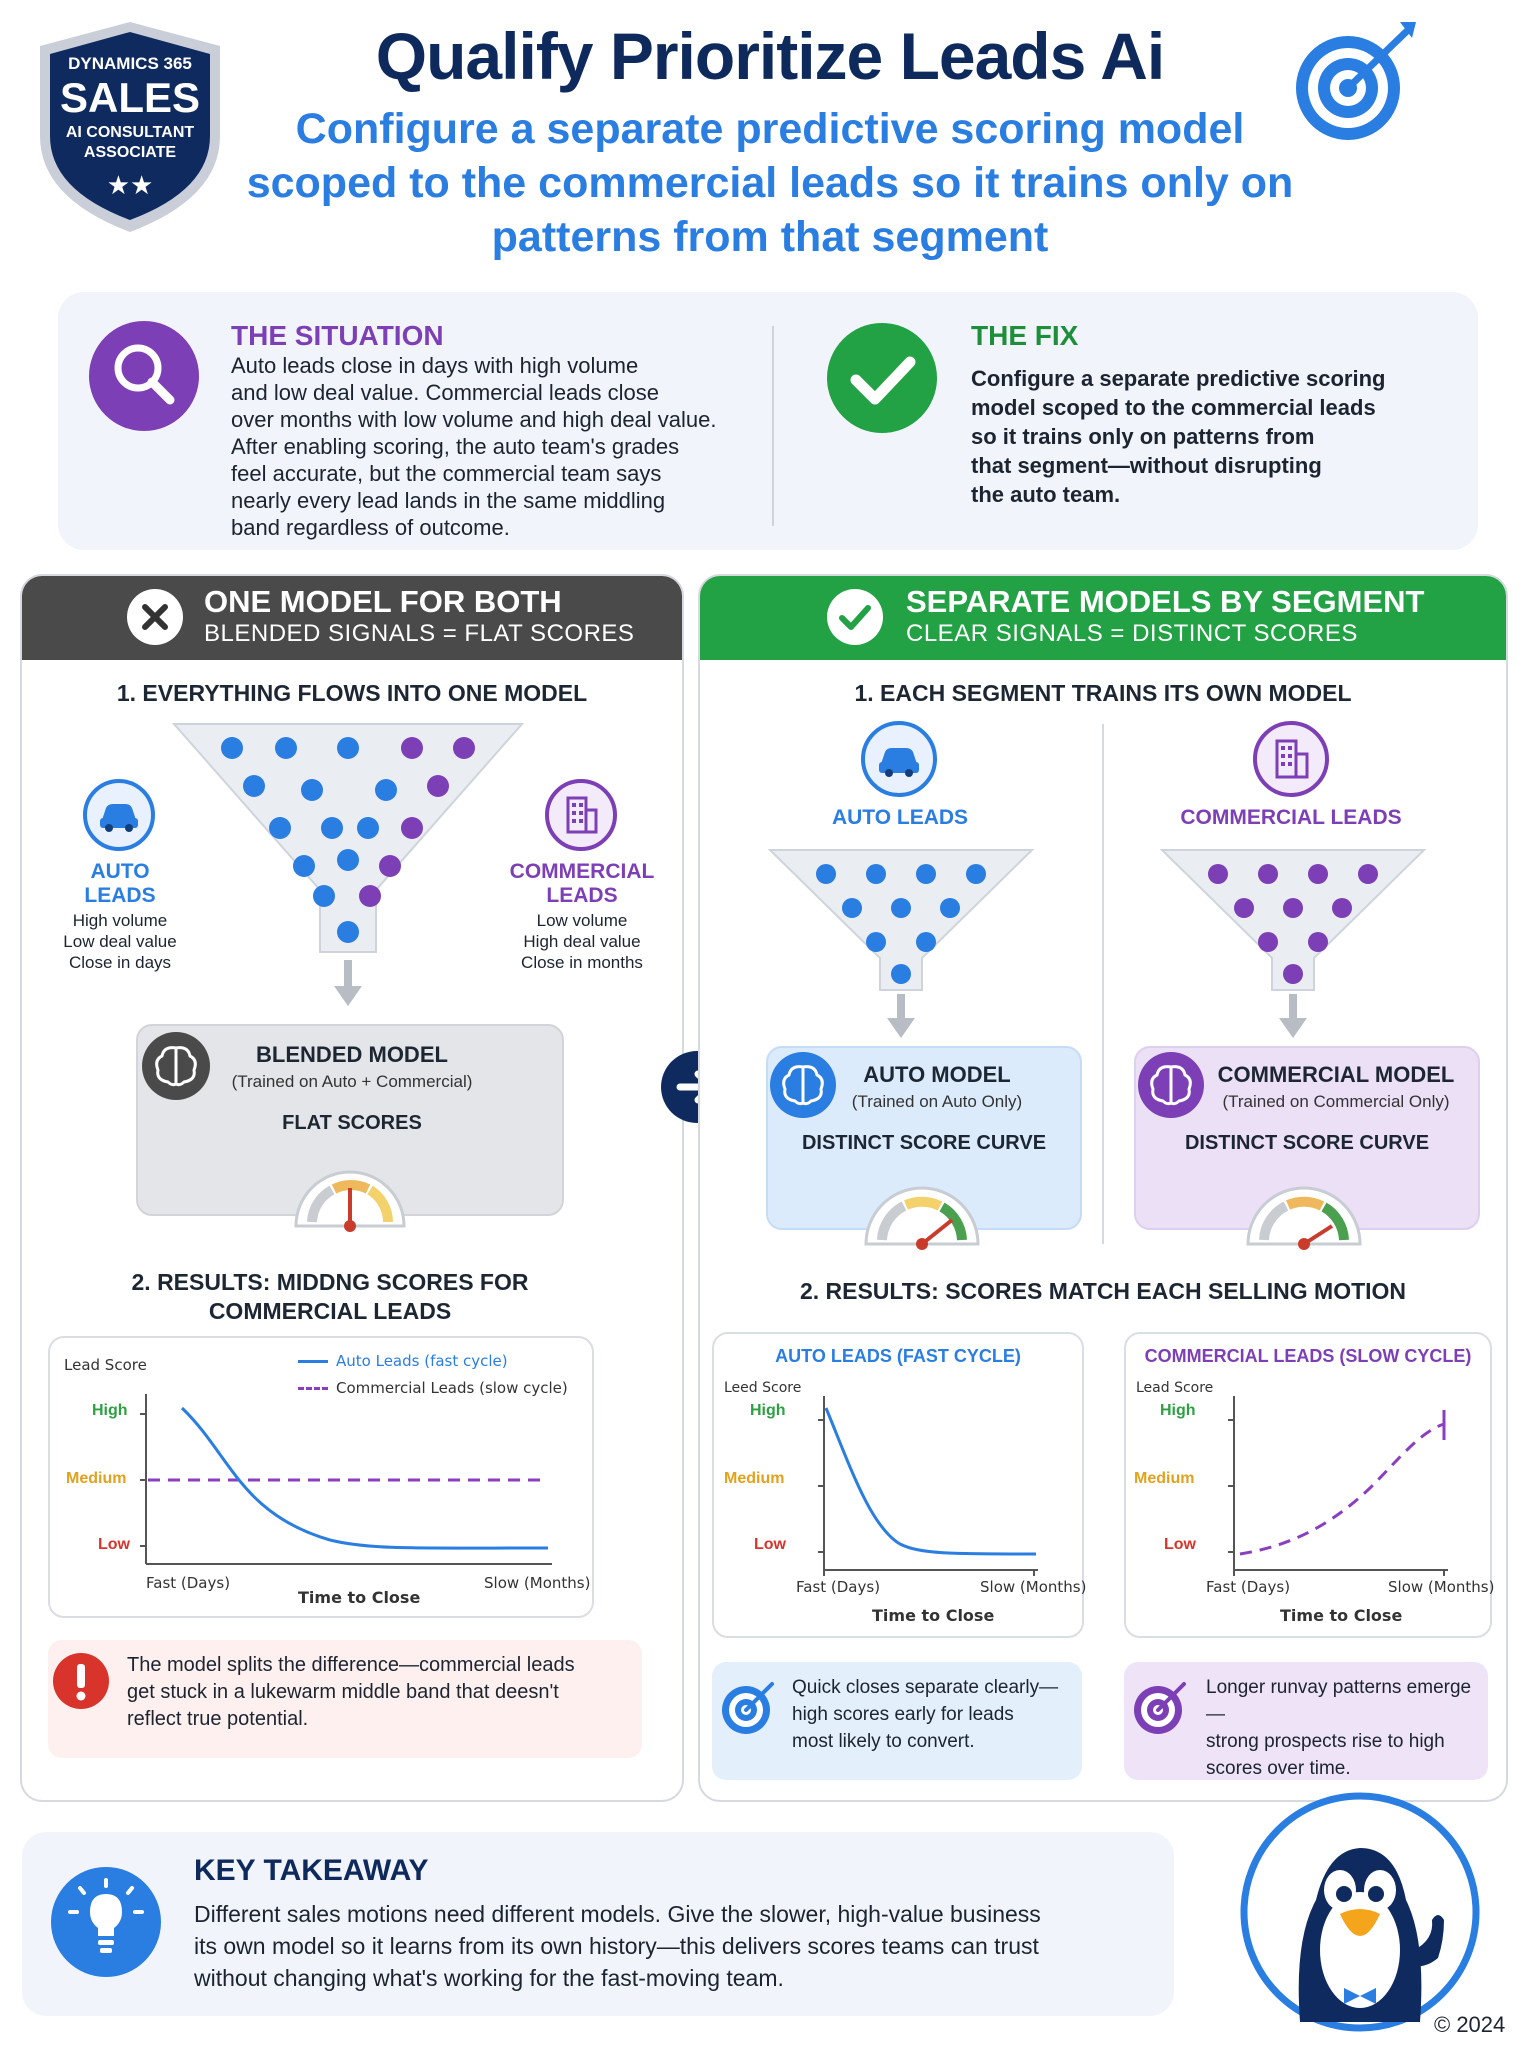 The height and width of the screenshot is (2048, 1536). What do you see at coordinates (350, 1191) in the screenshot?
I see `gauge-icon` at bounding box center [350, 1191].